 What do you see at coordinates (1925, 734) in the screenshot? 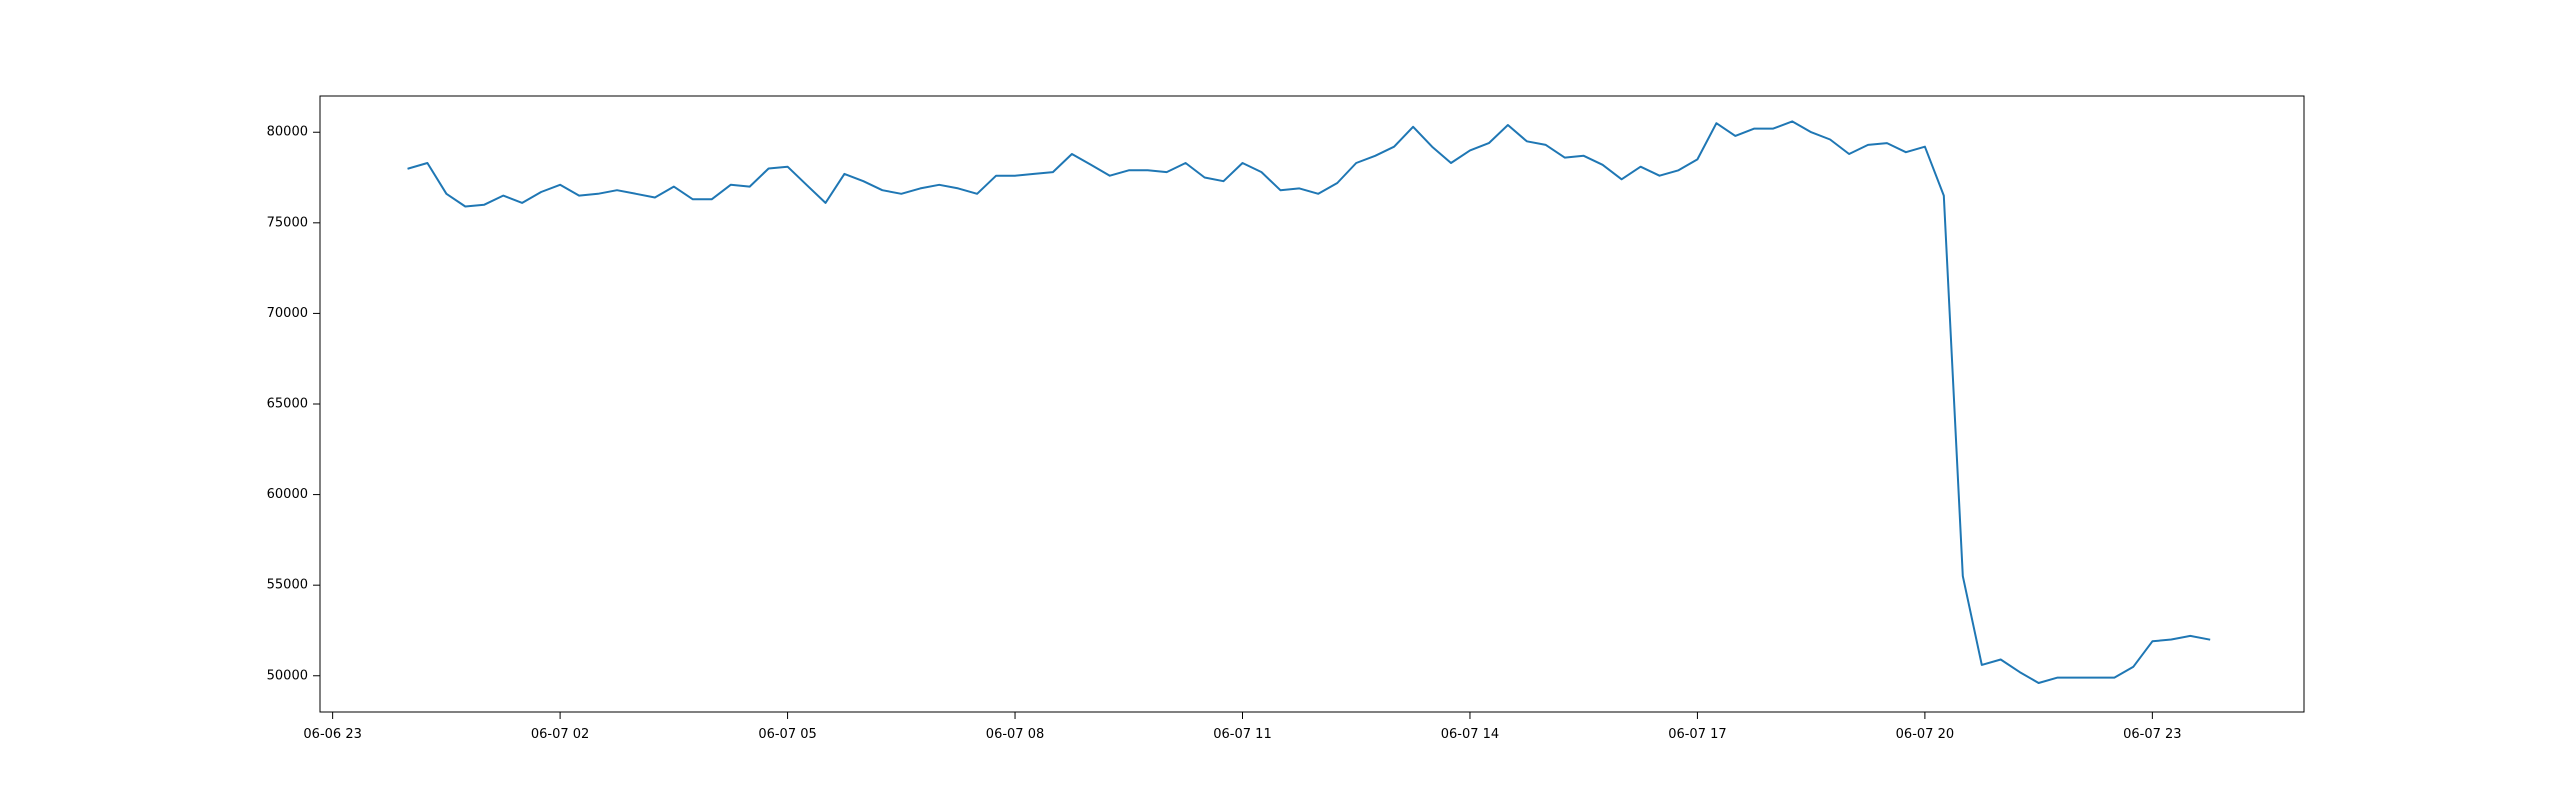
I see `x-tick-label: 06-07 20` at bounding box center [1925, 734].